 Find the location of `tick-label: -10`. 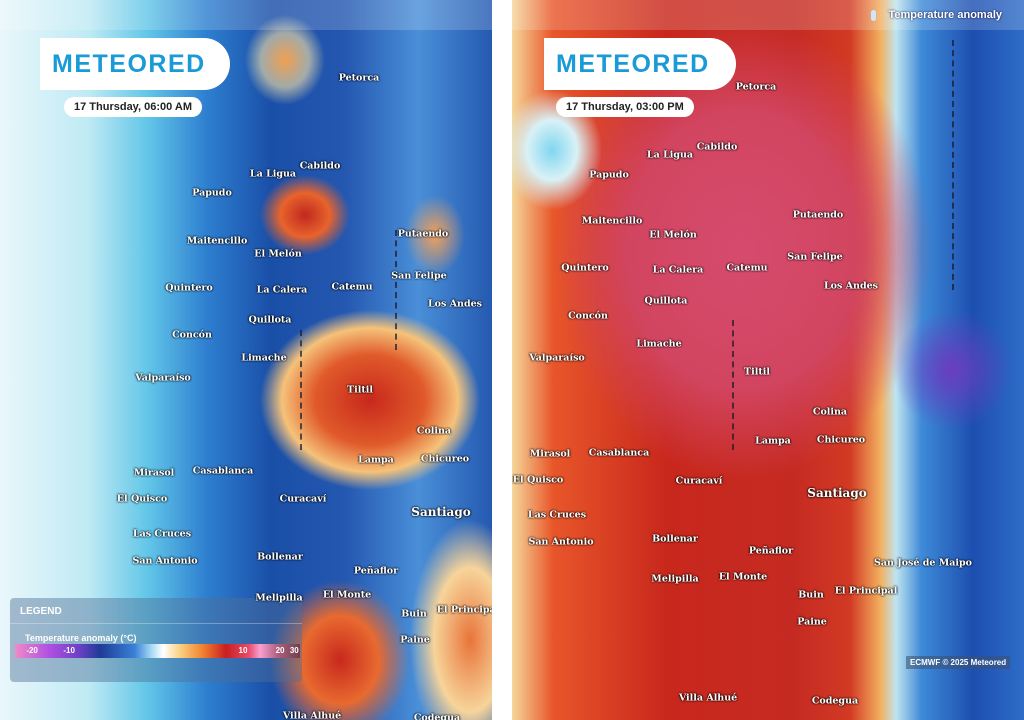

tick-label: -10 is located at coordinates (69, 650).